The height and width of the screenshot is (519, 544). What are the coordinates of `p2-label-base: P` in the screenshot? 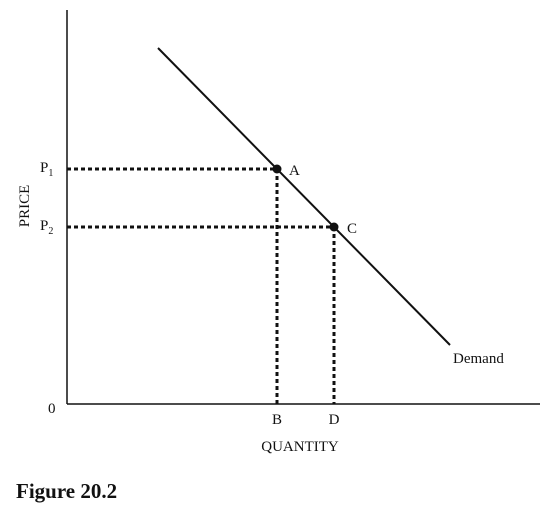 It's located at (44, 226).